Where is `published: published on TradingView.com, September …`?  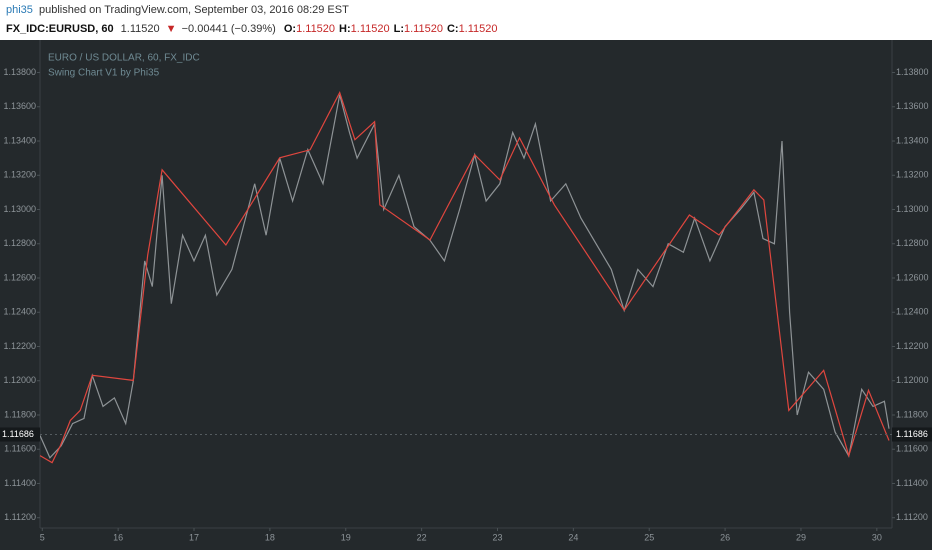 published: published on TradingView.com, September … is located at coordinates (194, 10).